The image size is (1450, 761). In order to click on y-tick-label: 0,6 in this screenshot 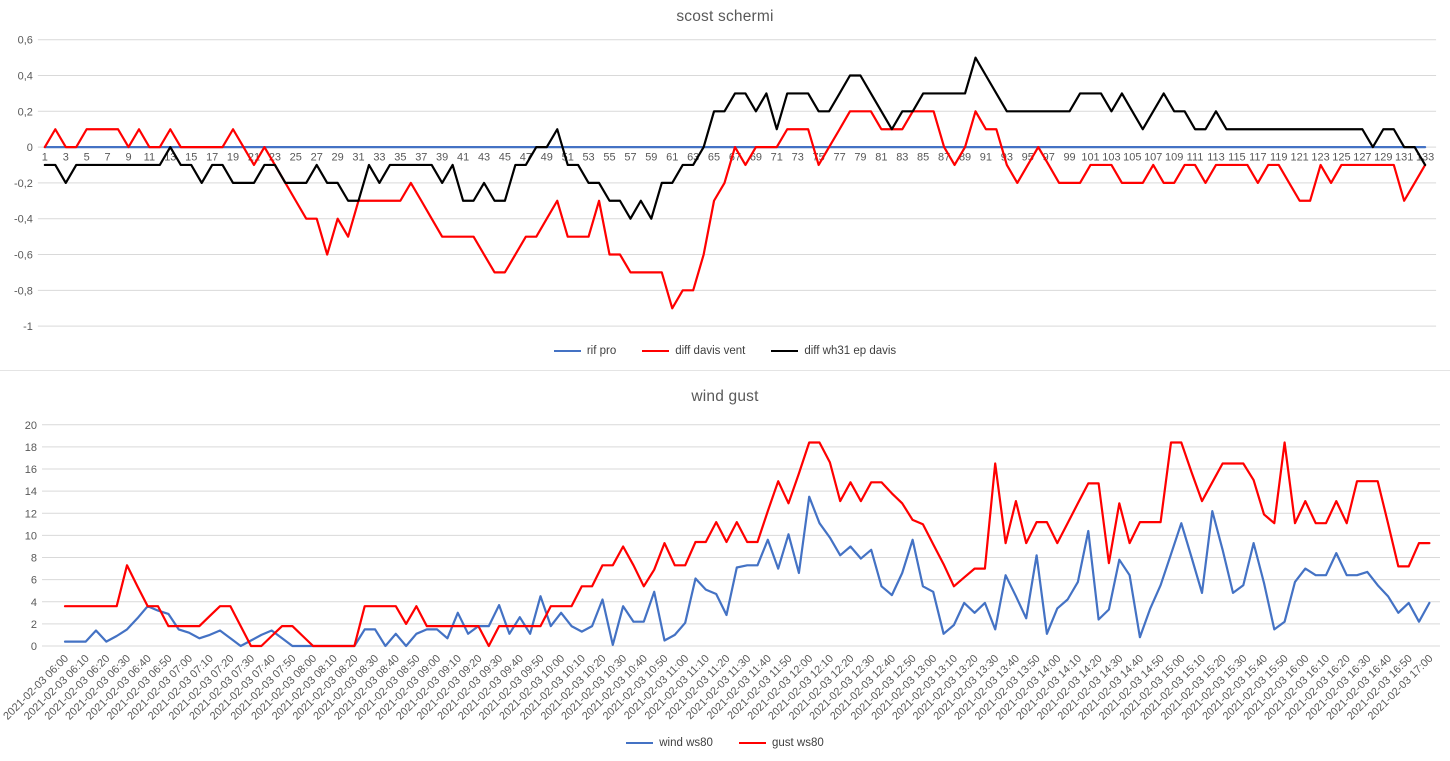, I will do `click(25, 41)`.